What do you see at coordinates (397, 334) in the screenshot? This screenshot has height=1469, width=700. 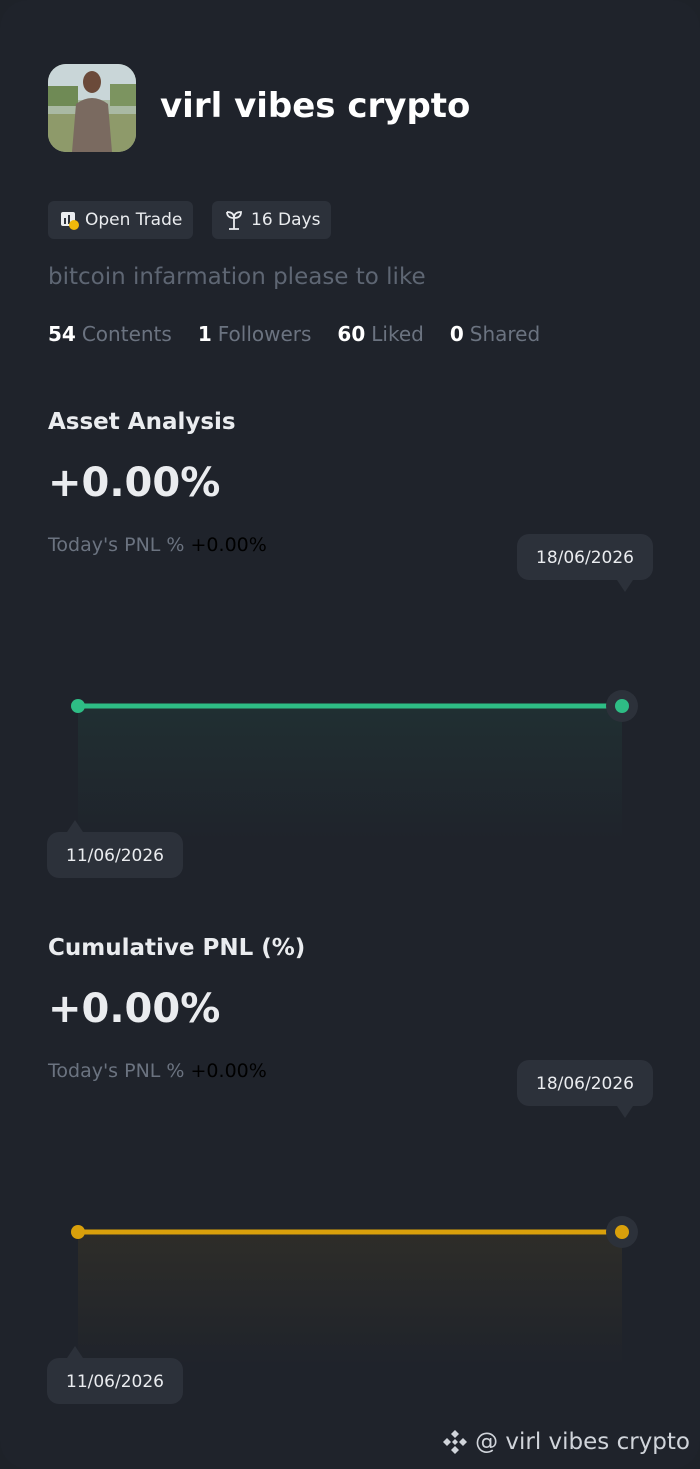 I see `stat-label: Liked` at bounding box center [397, 334].